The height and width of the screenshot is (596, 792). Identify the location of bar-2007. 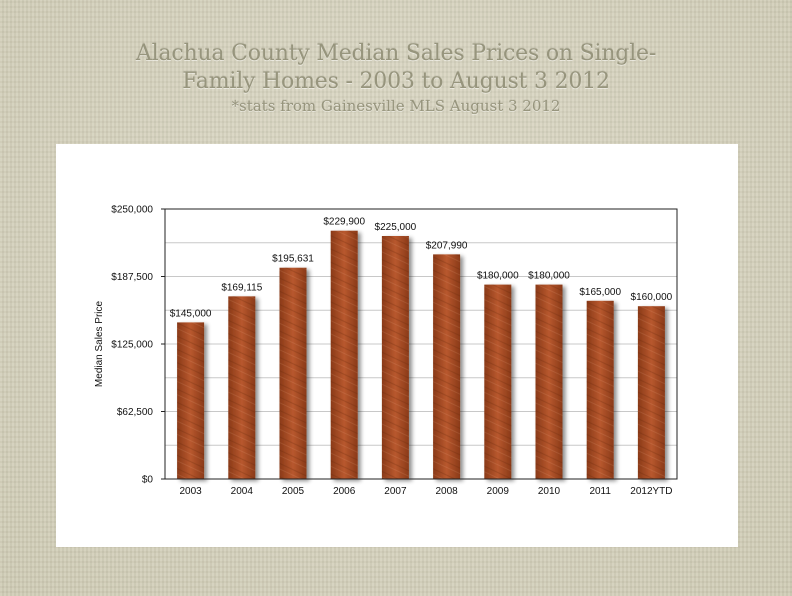
(395, 357).